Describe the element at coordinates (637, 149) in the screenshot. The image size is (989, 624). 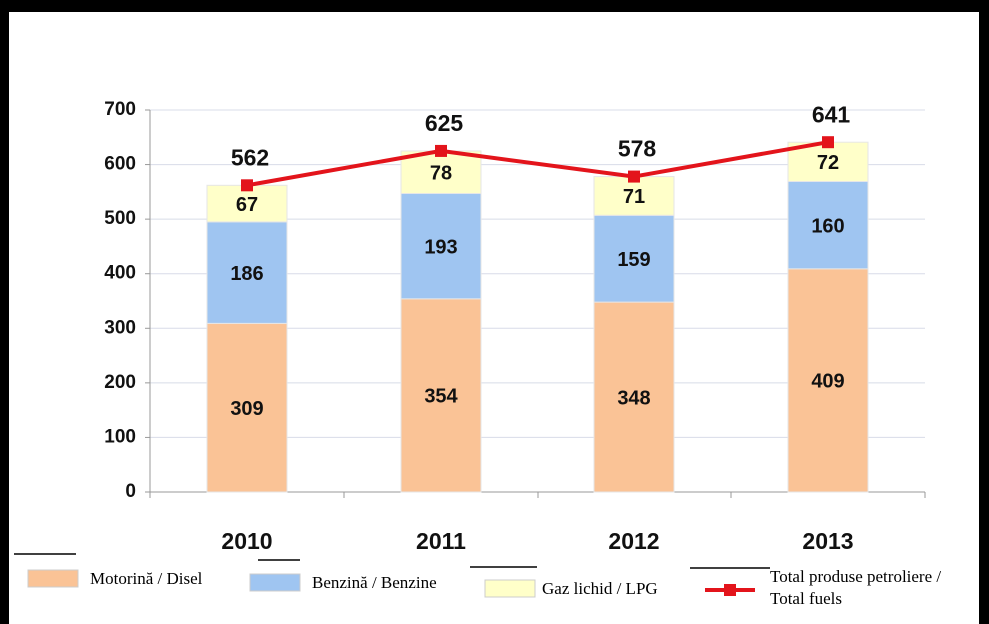
I see `data-label: 578` at that location.